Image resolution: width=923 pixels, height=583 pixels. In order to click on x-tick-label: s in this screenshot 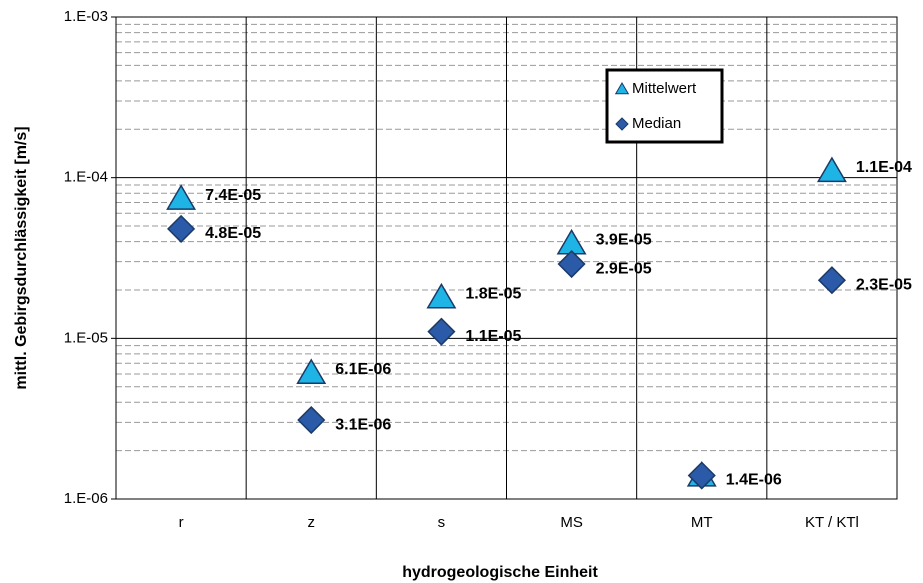, I will do `click(442, 522)`.